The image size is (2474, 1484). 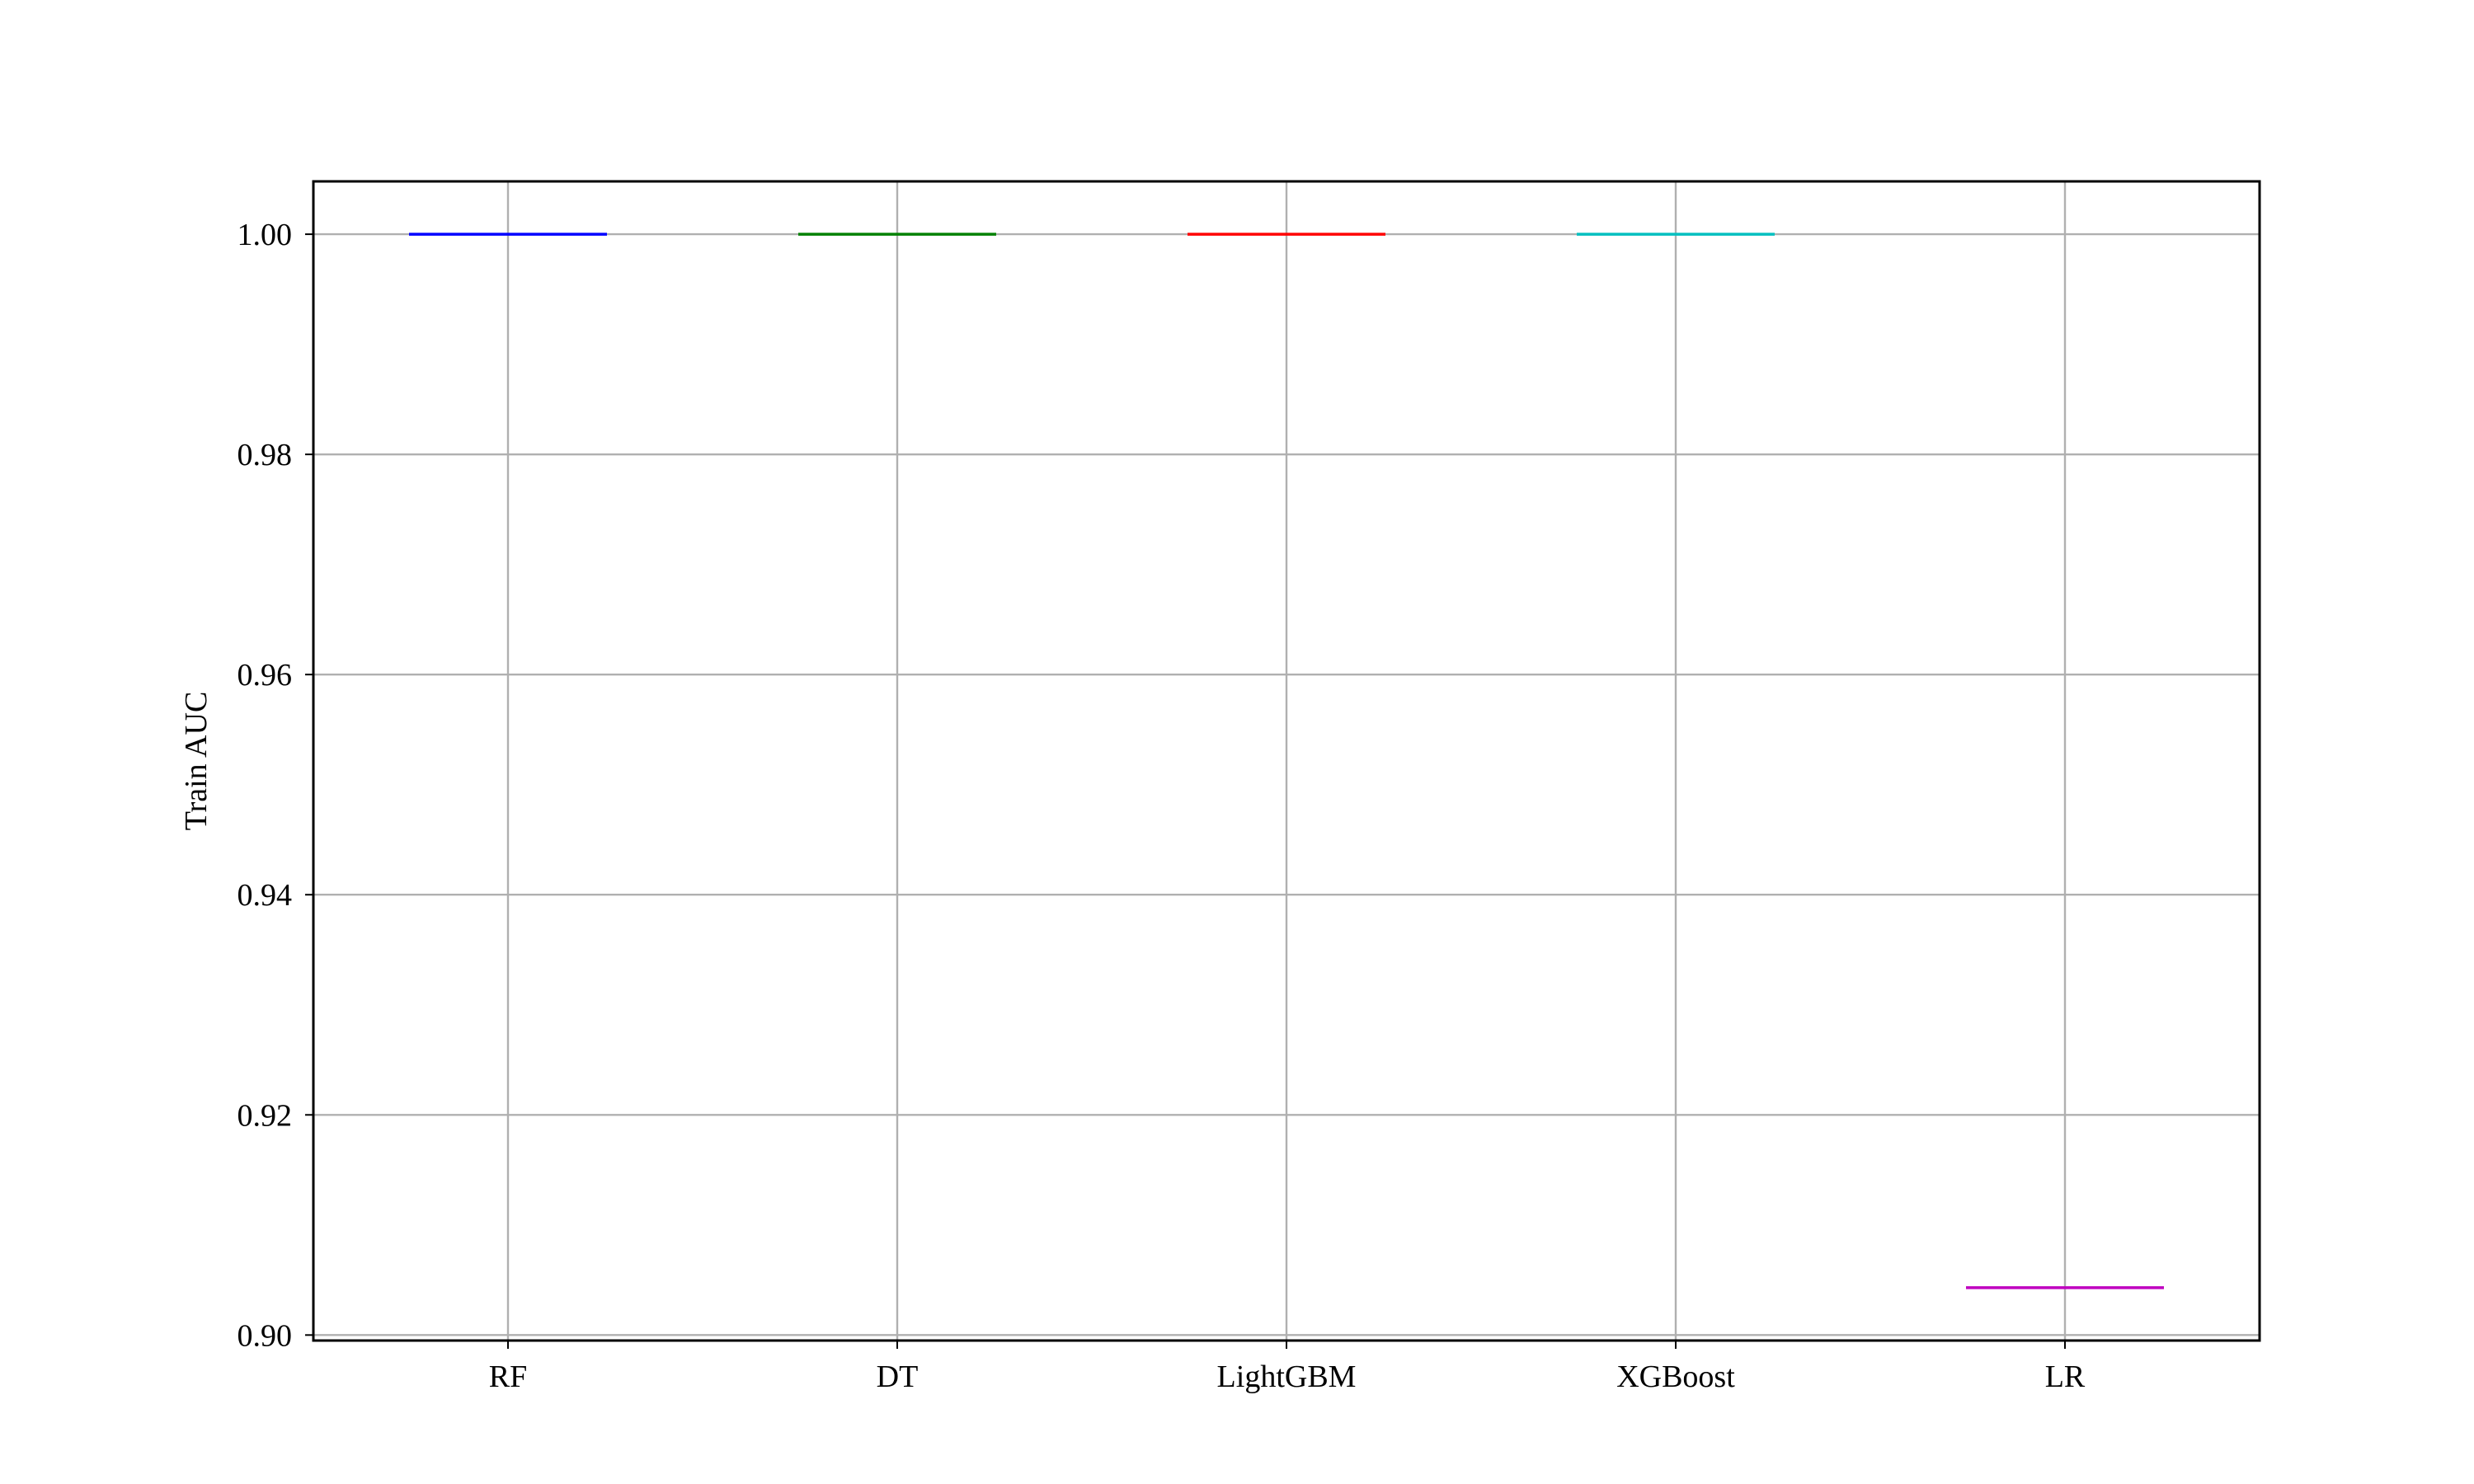 I want to click on y-axis-label: Train AUC, so click(x=196, y=761).